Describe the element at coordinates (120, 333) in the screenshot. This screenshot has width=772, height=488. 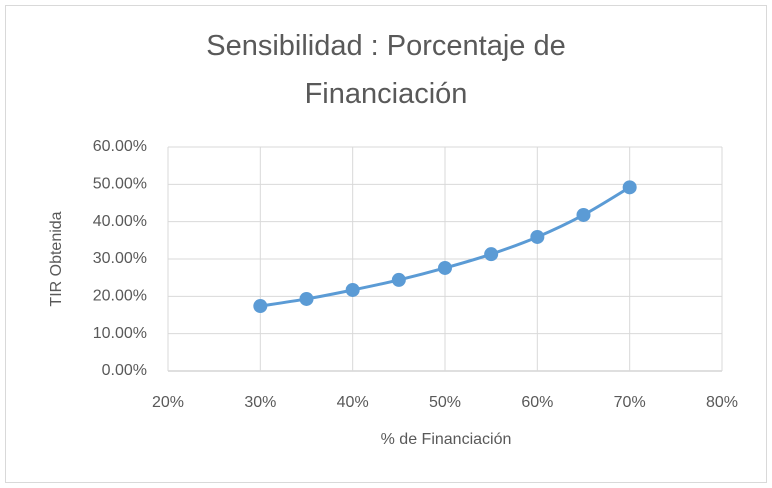
I see `y-tick-label: 10.00%` at that location.